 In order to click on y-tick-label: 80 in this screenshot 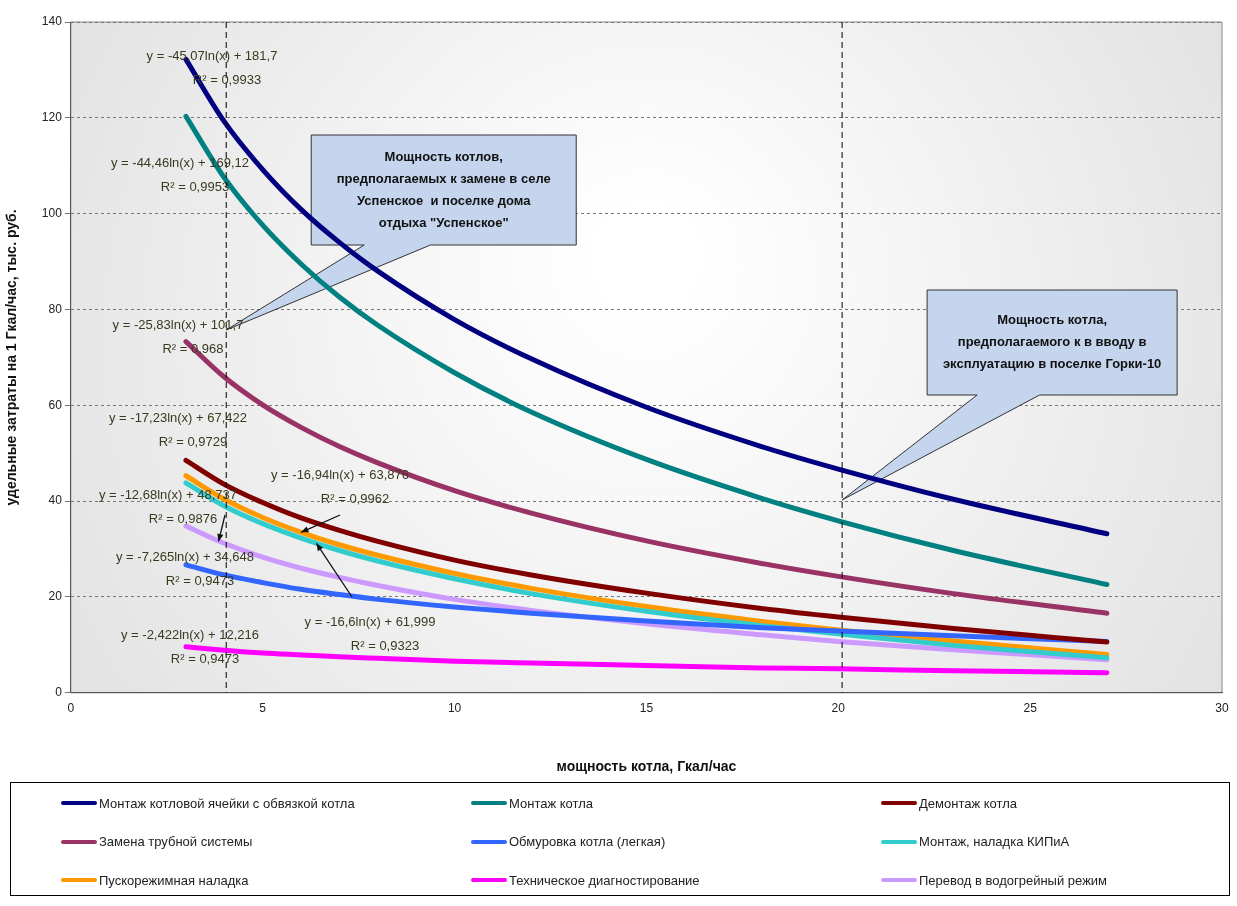, I will do `click(55, 308)`.